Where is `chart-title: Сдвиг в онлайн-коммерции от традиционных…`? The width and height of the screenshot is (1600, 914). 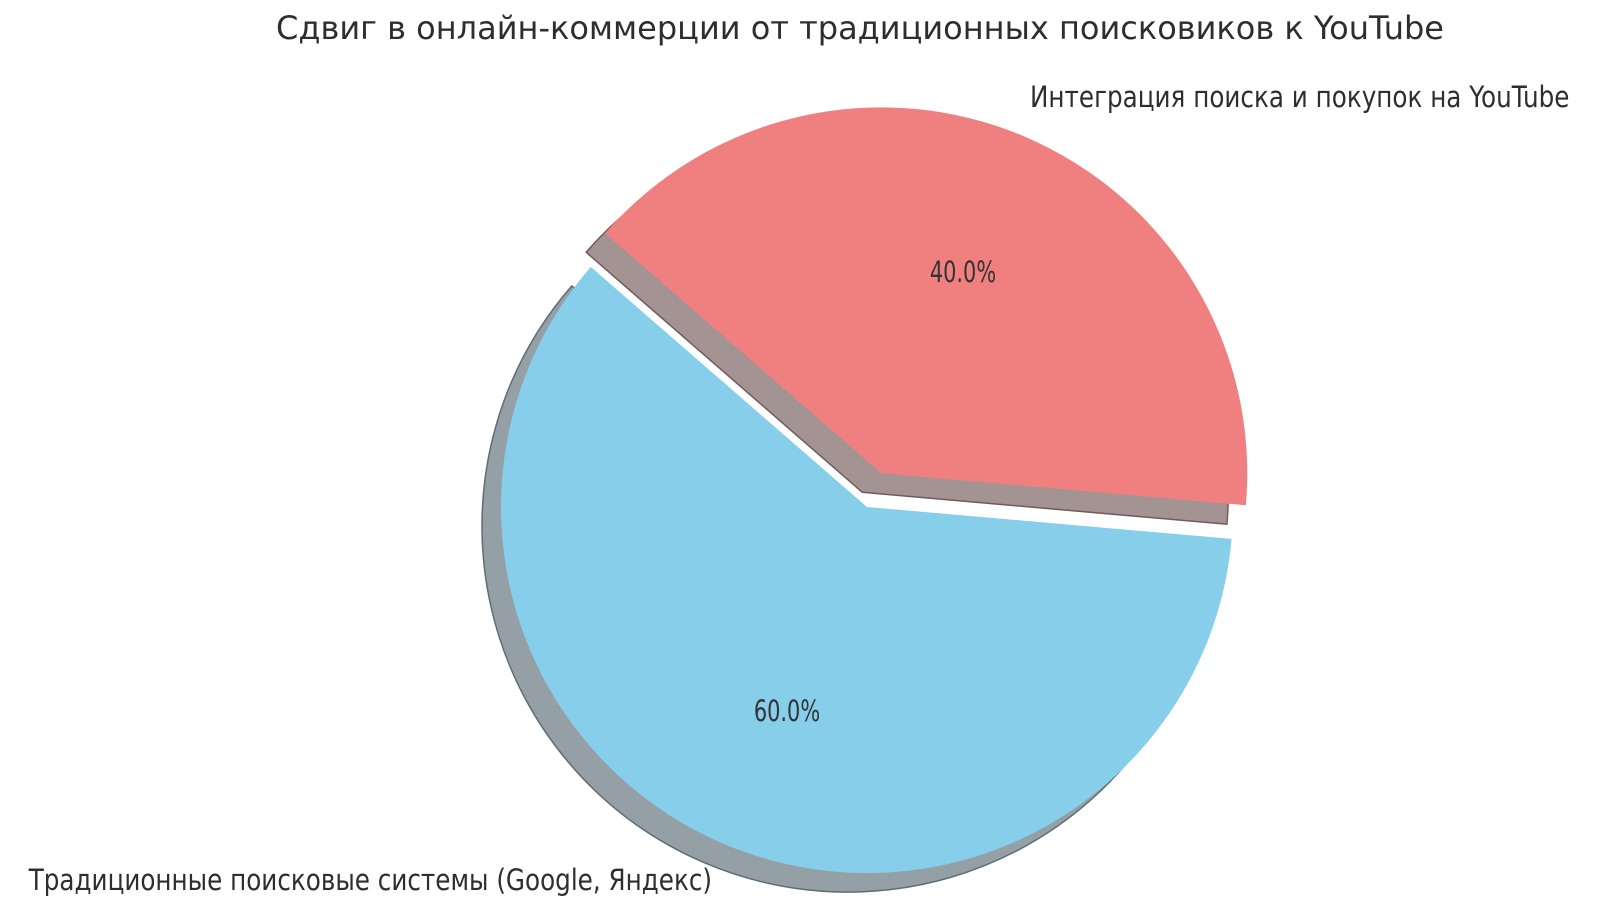 chart-title: Сдвиг в онлайн-коммерции от традиционных… is located at coordinates (860, 28).